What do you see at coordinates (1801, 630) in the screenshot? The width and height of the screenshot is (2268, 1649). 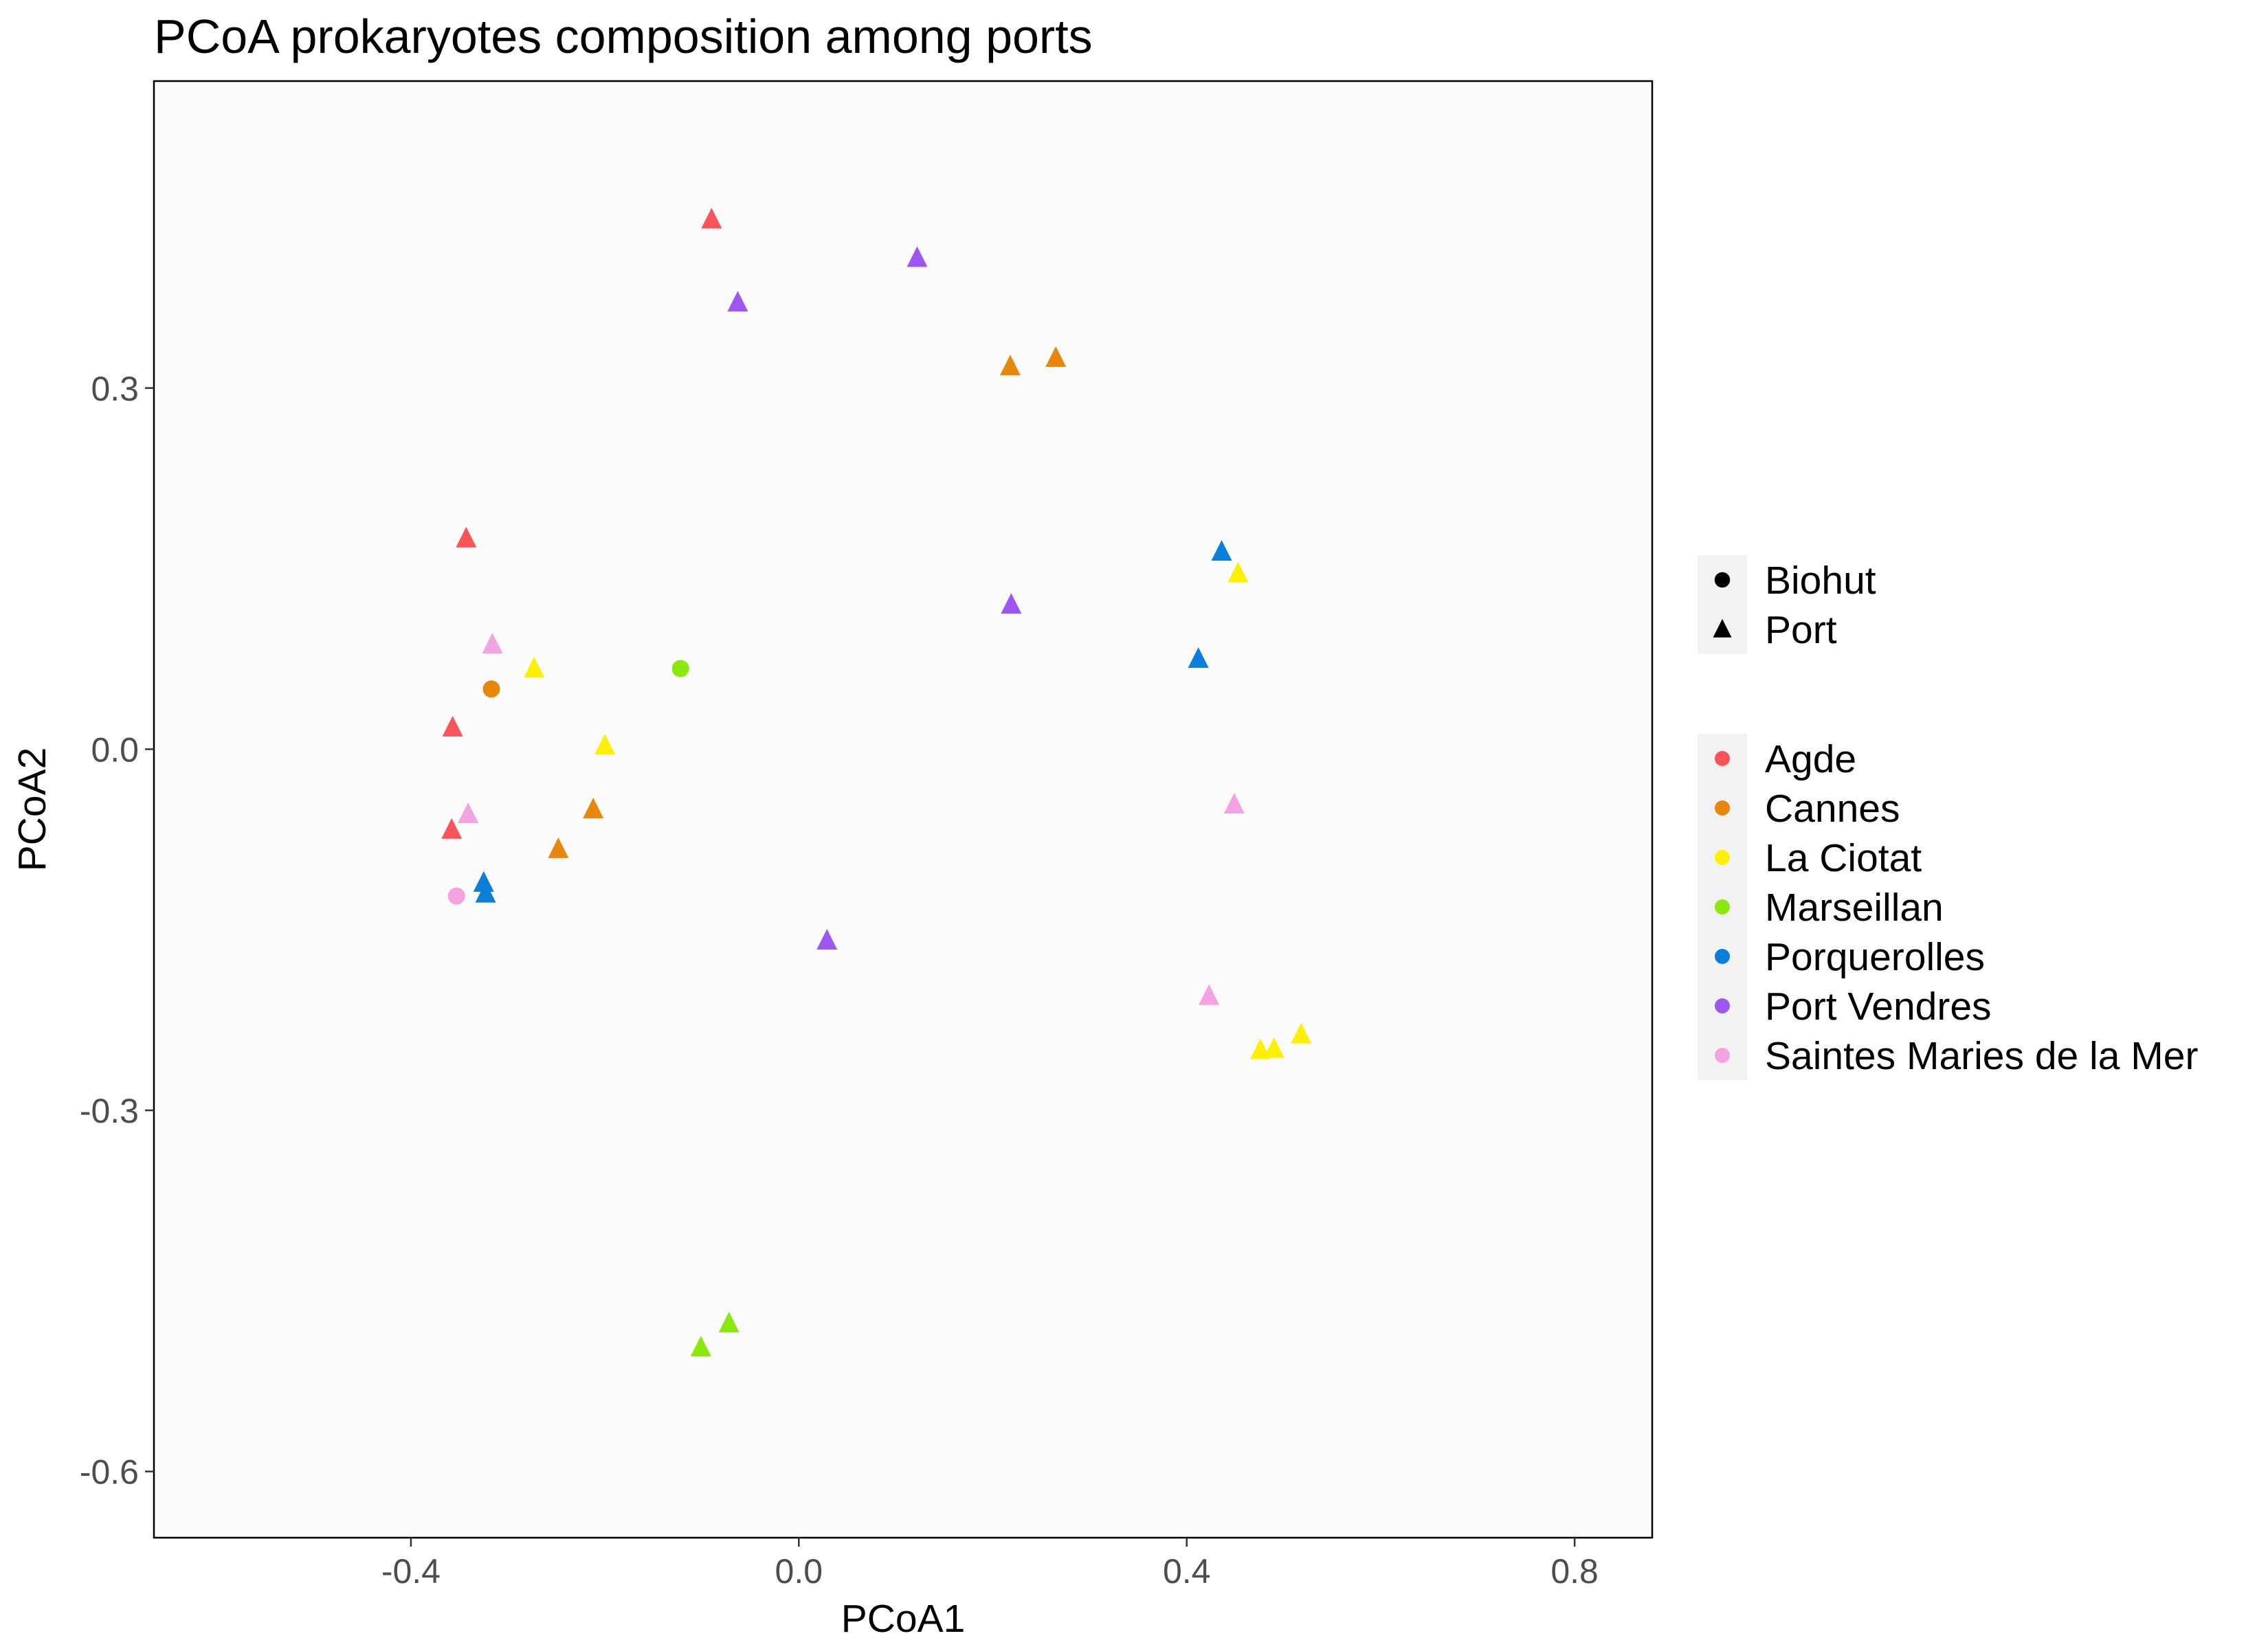 I see `legend-label: Port` at bounding box center [1801, 630].